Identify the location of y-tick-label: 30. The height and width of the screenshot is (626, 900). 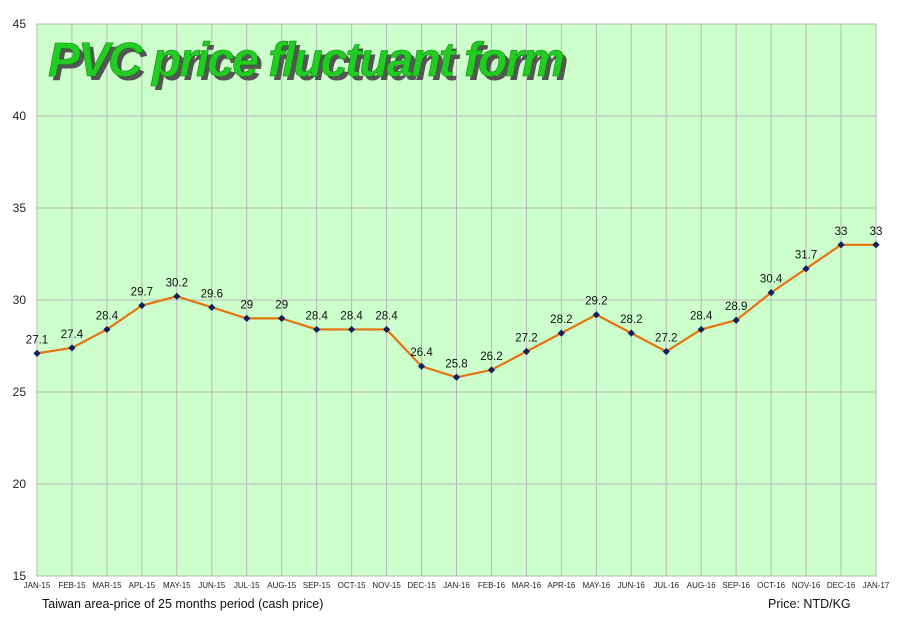
(20, 300).